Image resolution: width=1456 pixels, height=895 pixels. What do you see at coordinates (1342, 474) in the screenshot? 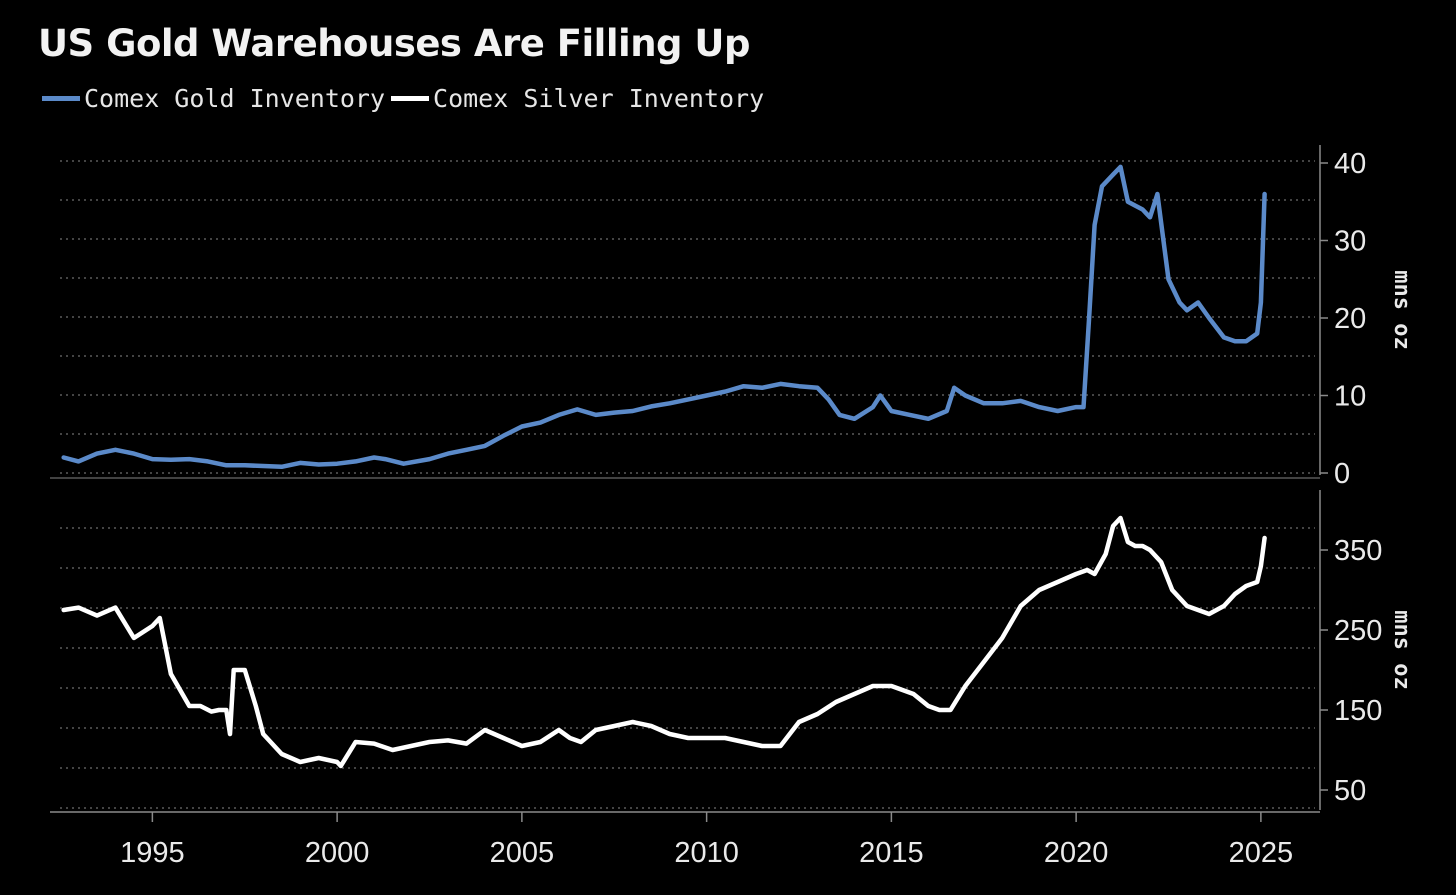
I see `y-tick-label: 0` at bounding box center [1342, 474].